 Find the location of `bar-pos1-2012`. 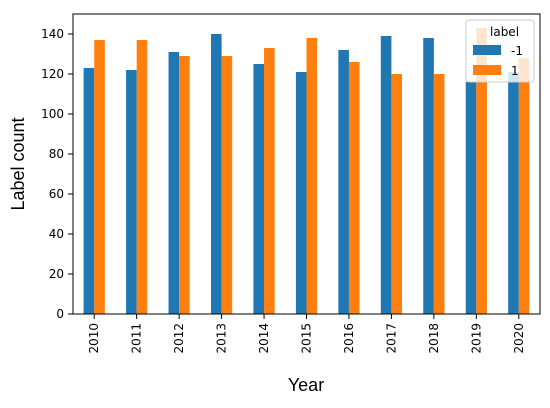

bar-pos1-2012 is located at coordinates (184, 185).